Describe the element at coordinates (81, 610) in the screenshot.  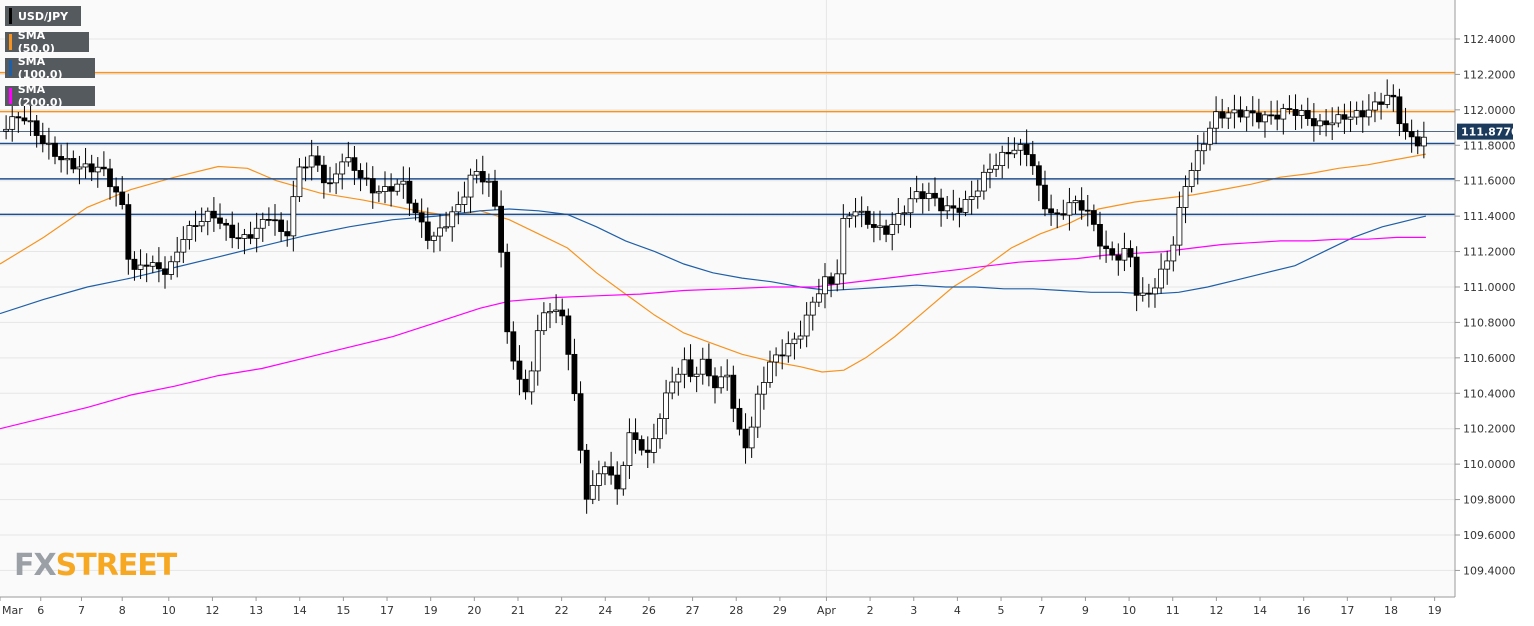
I see `x-tick-label: 7` at that location.